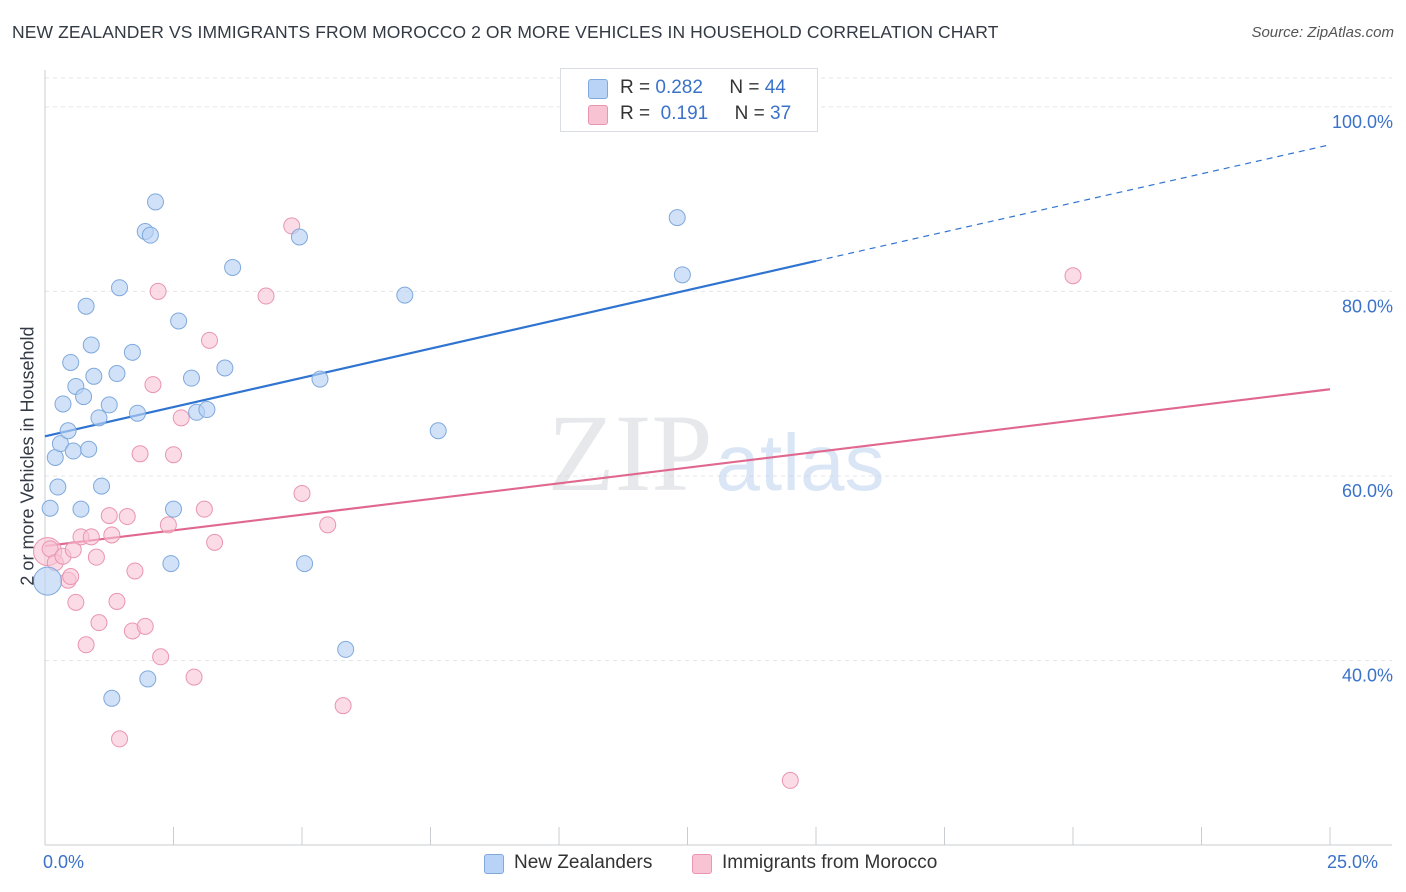  What do you see at coordinates (1367, 491) in the screenshot?
I see `y-tick-label: 60.0%` at bounding box center [1367, 491].